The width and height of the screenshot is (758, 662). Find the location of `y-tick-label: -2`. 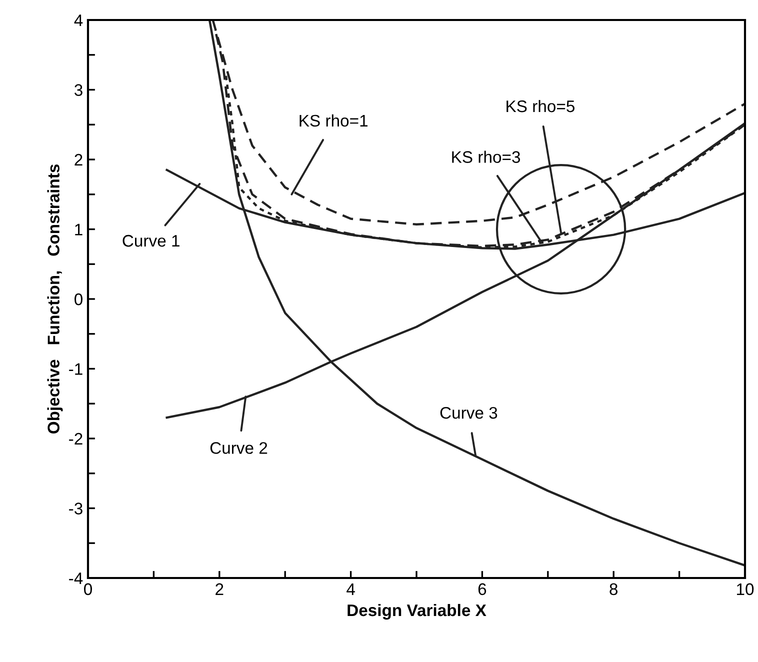

y-tick-label: -2 is located at coordinates (75, 438).